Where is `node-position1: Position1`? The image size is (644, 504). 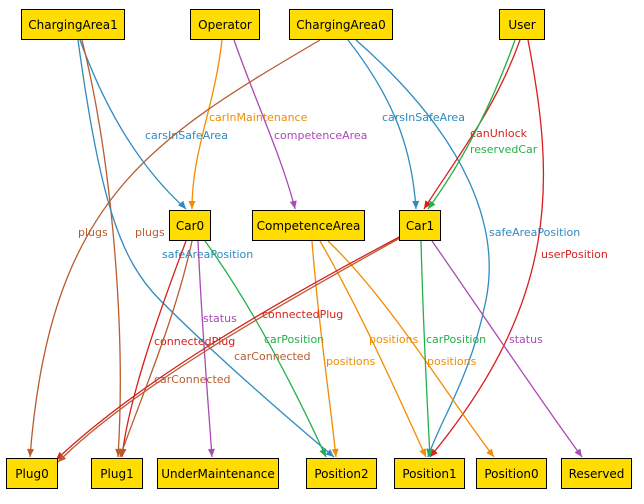
node-position1: Position1 is located at coordinates (429, 473).